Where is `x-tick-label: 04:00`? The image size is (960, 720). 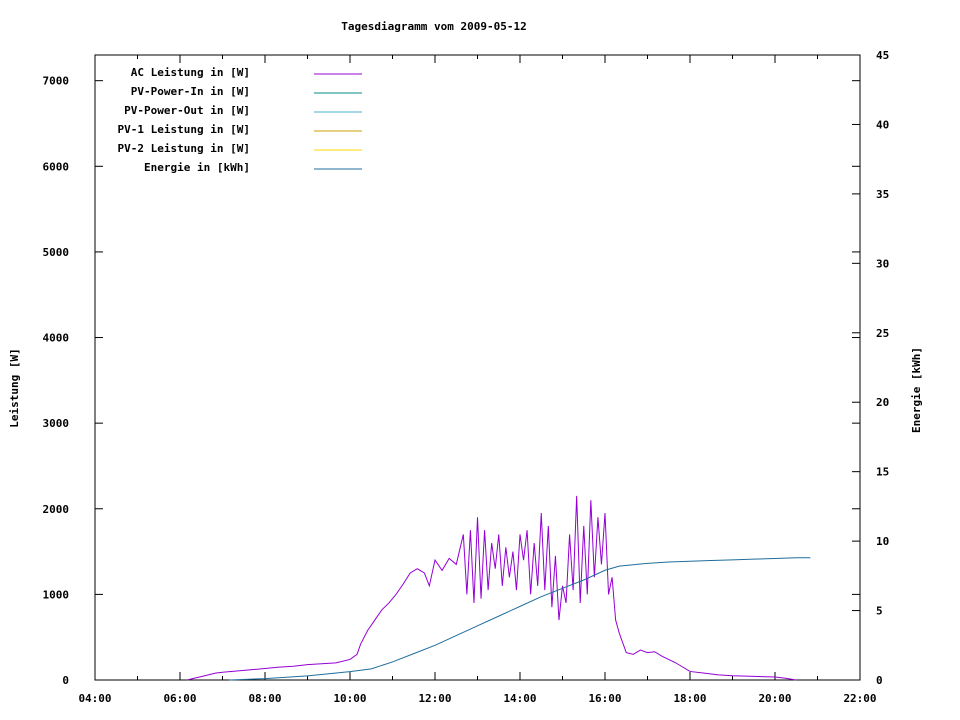 x-tick-label: 04:00 is located at coordinates (94, 698).